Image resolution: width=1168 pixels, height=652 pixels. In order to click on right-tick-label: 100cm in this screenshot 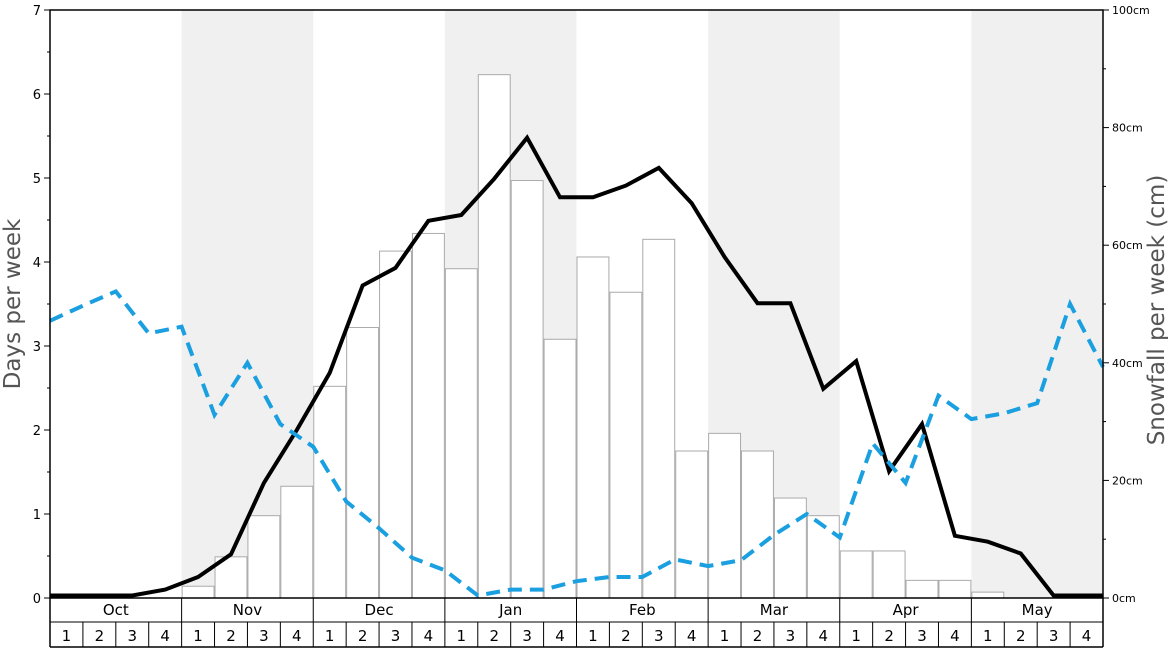, I will do `click(1131, 10)`.